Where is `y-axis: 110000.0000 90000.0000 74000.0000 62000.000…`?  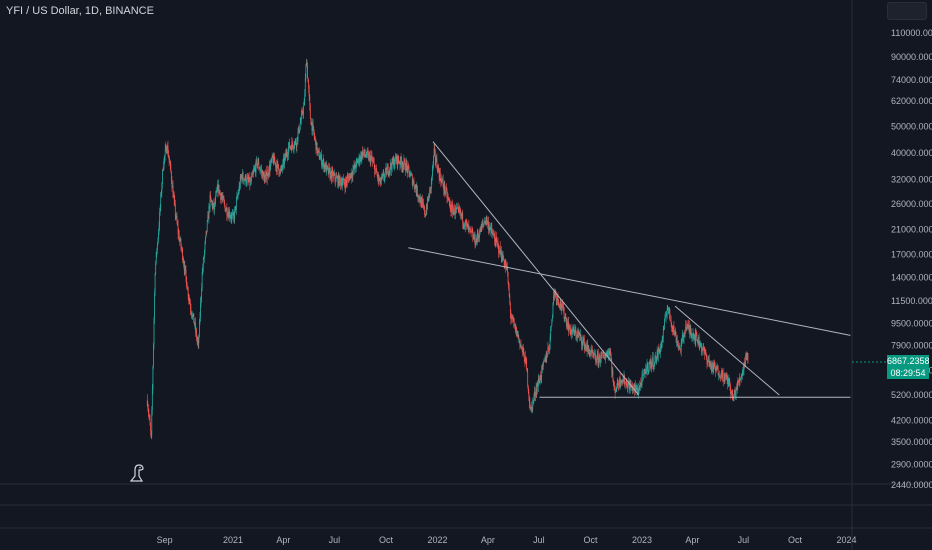
y-axis: 110000.0000 90000.0000 74000.0000 62000.000… is located at coordinates (911, 259).